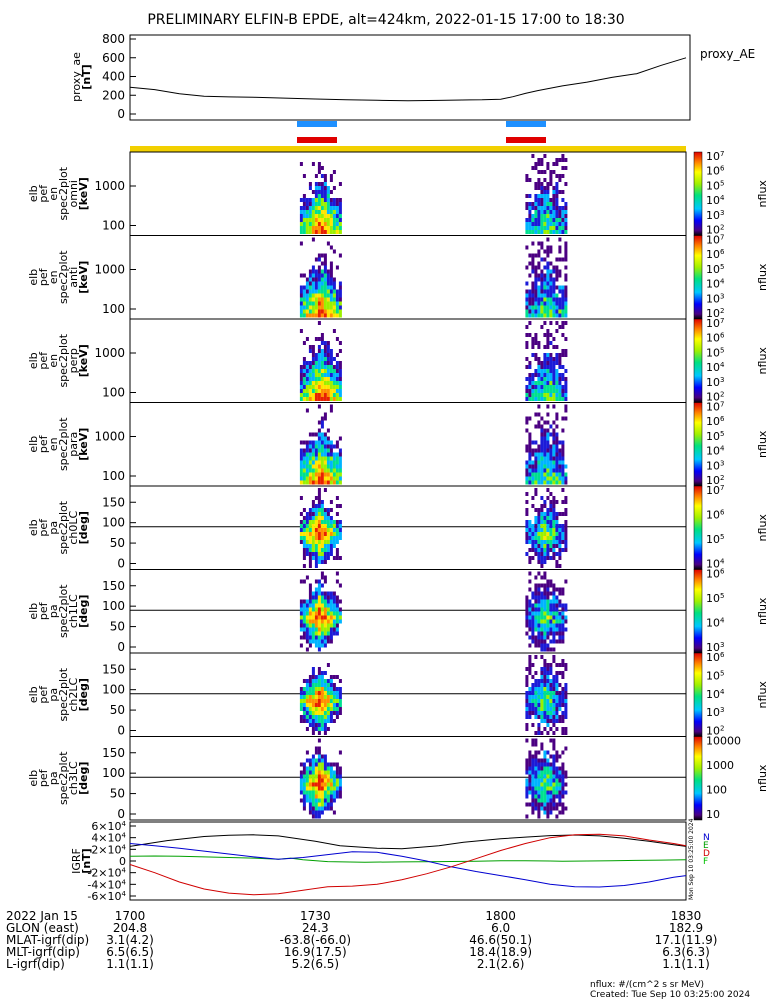  Describe the element at coordinates (715, 694) in the screenshot. I see `colorbar-tick-label: 104` at that location.